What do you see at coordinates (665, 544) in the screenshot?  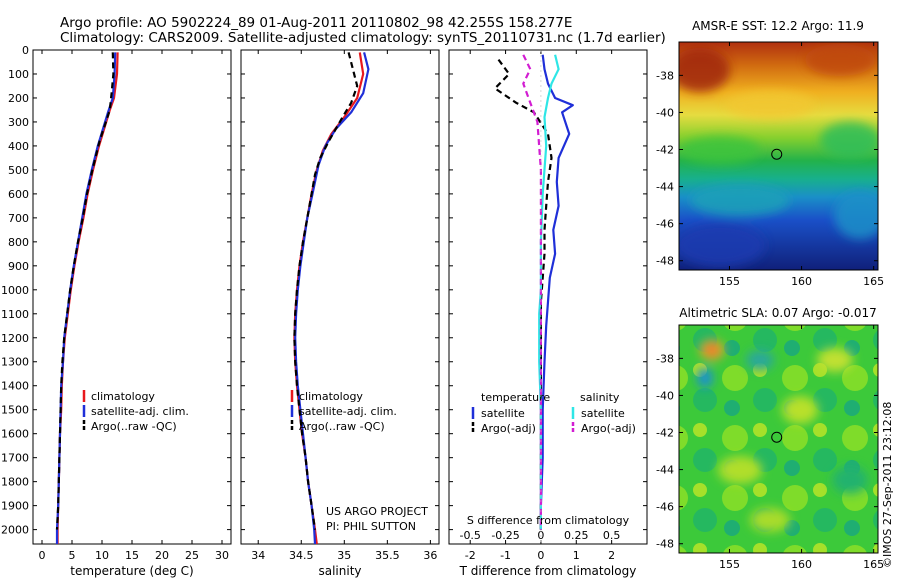 I see `altimetric-sla-map-lat-label: -48` at bounding box center [665, 544].